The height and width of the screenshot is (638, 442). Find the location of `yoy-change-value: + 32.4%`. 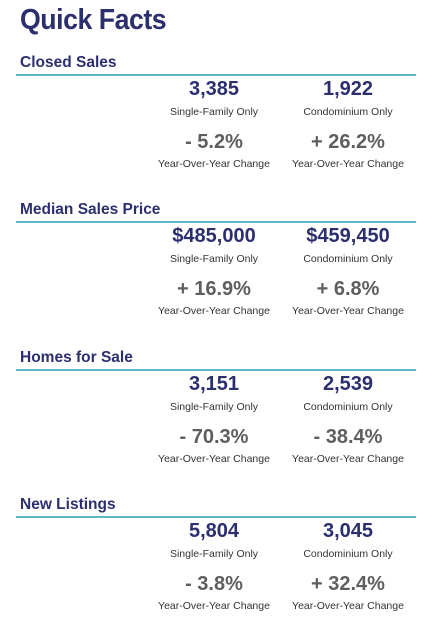

yoy-change-value: + 32.4% is located at coordinates (348, 584).